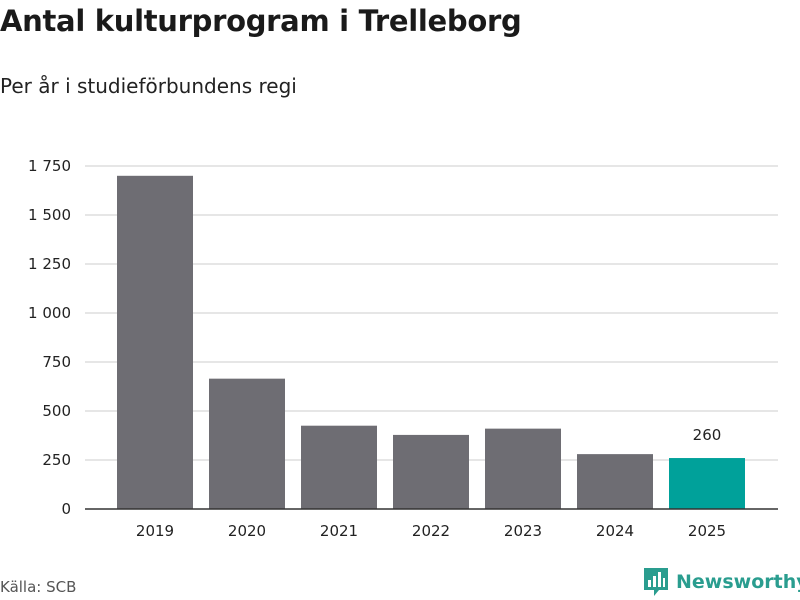  What do you see at coordinates (261, 21) in the screenshot?
I see `chart-title: Antal kulturprogram i Trelleborg` at bounding box center [261, 21].